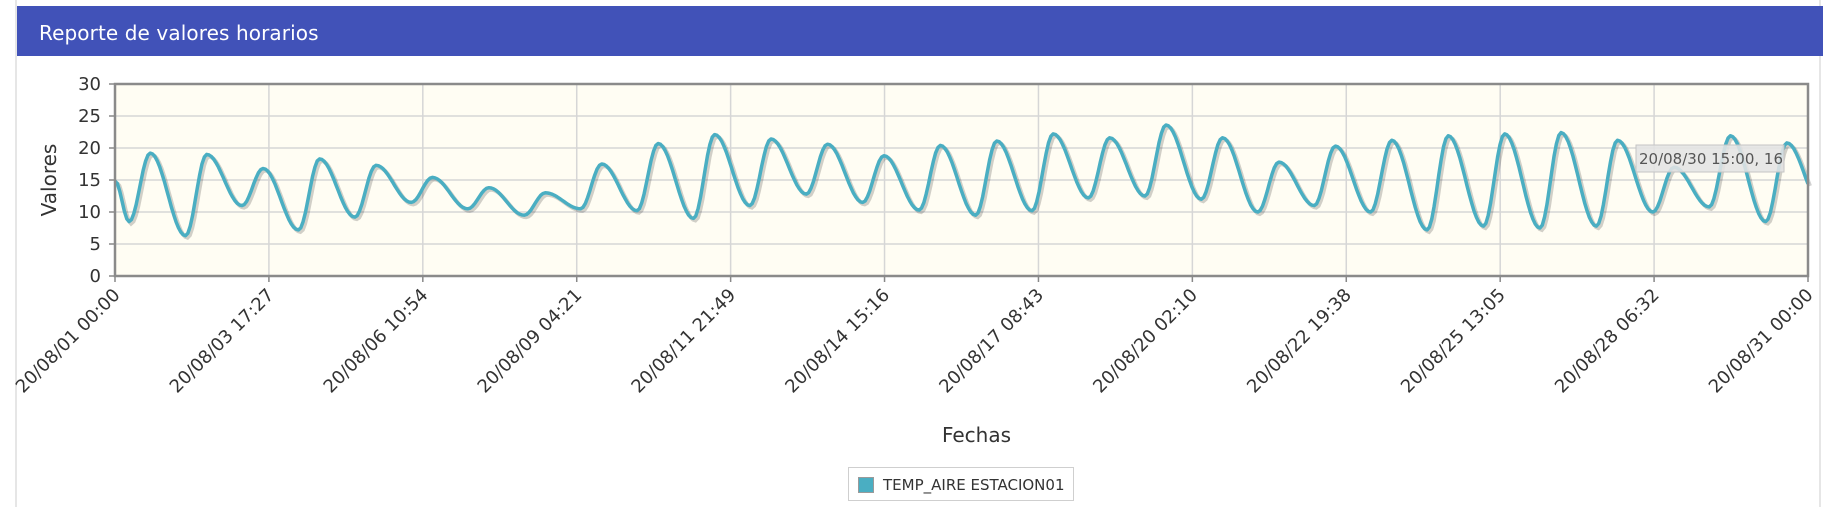  I want to click on y-tick-labels: 0 5 10 15 20 25 30, so click(89, 180).